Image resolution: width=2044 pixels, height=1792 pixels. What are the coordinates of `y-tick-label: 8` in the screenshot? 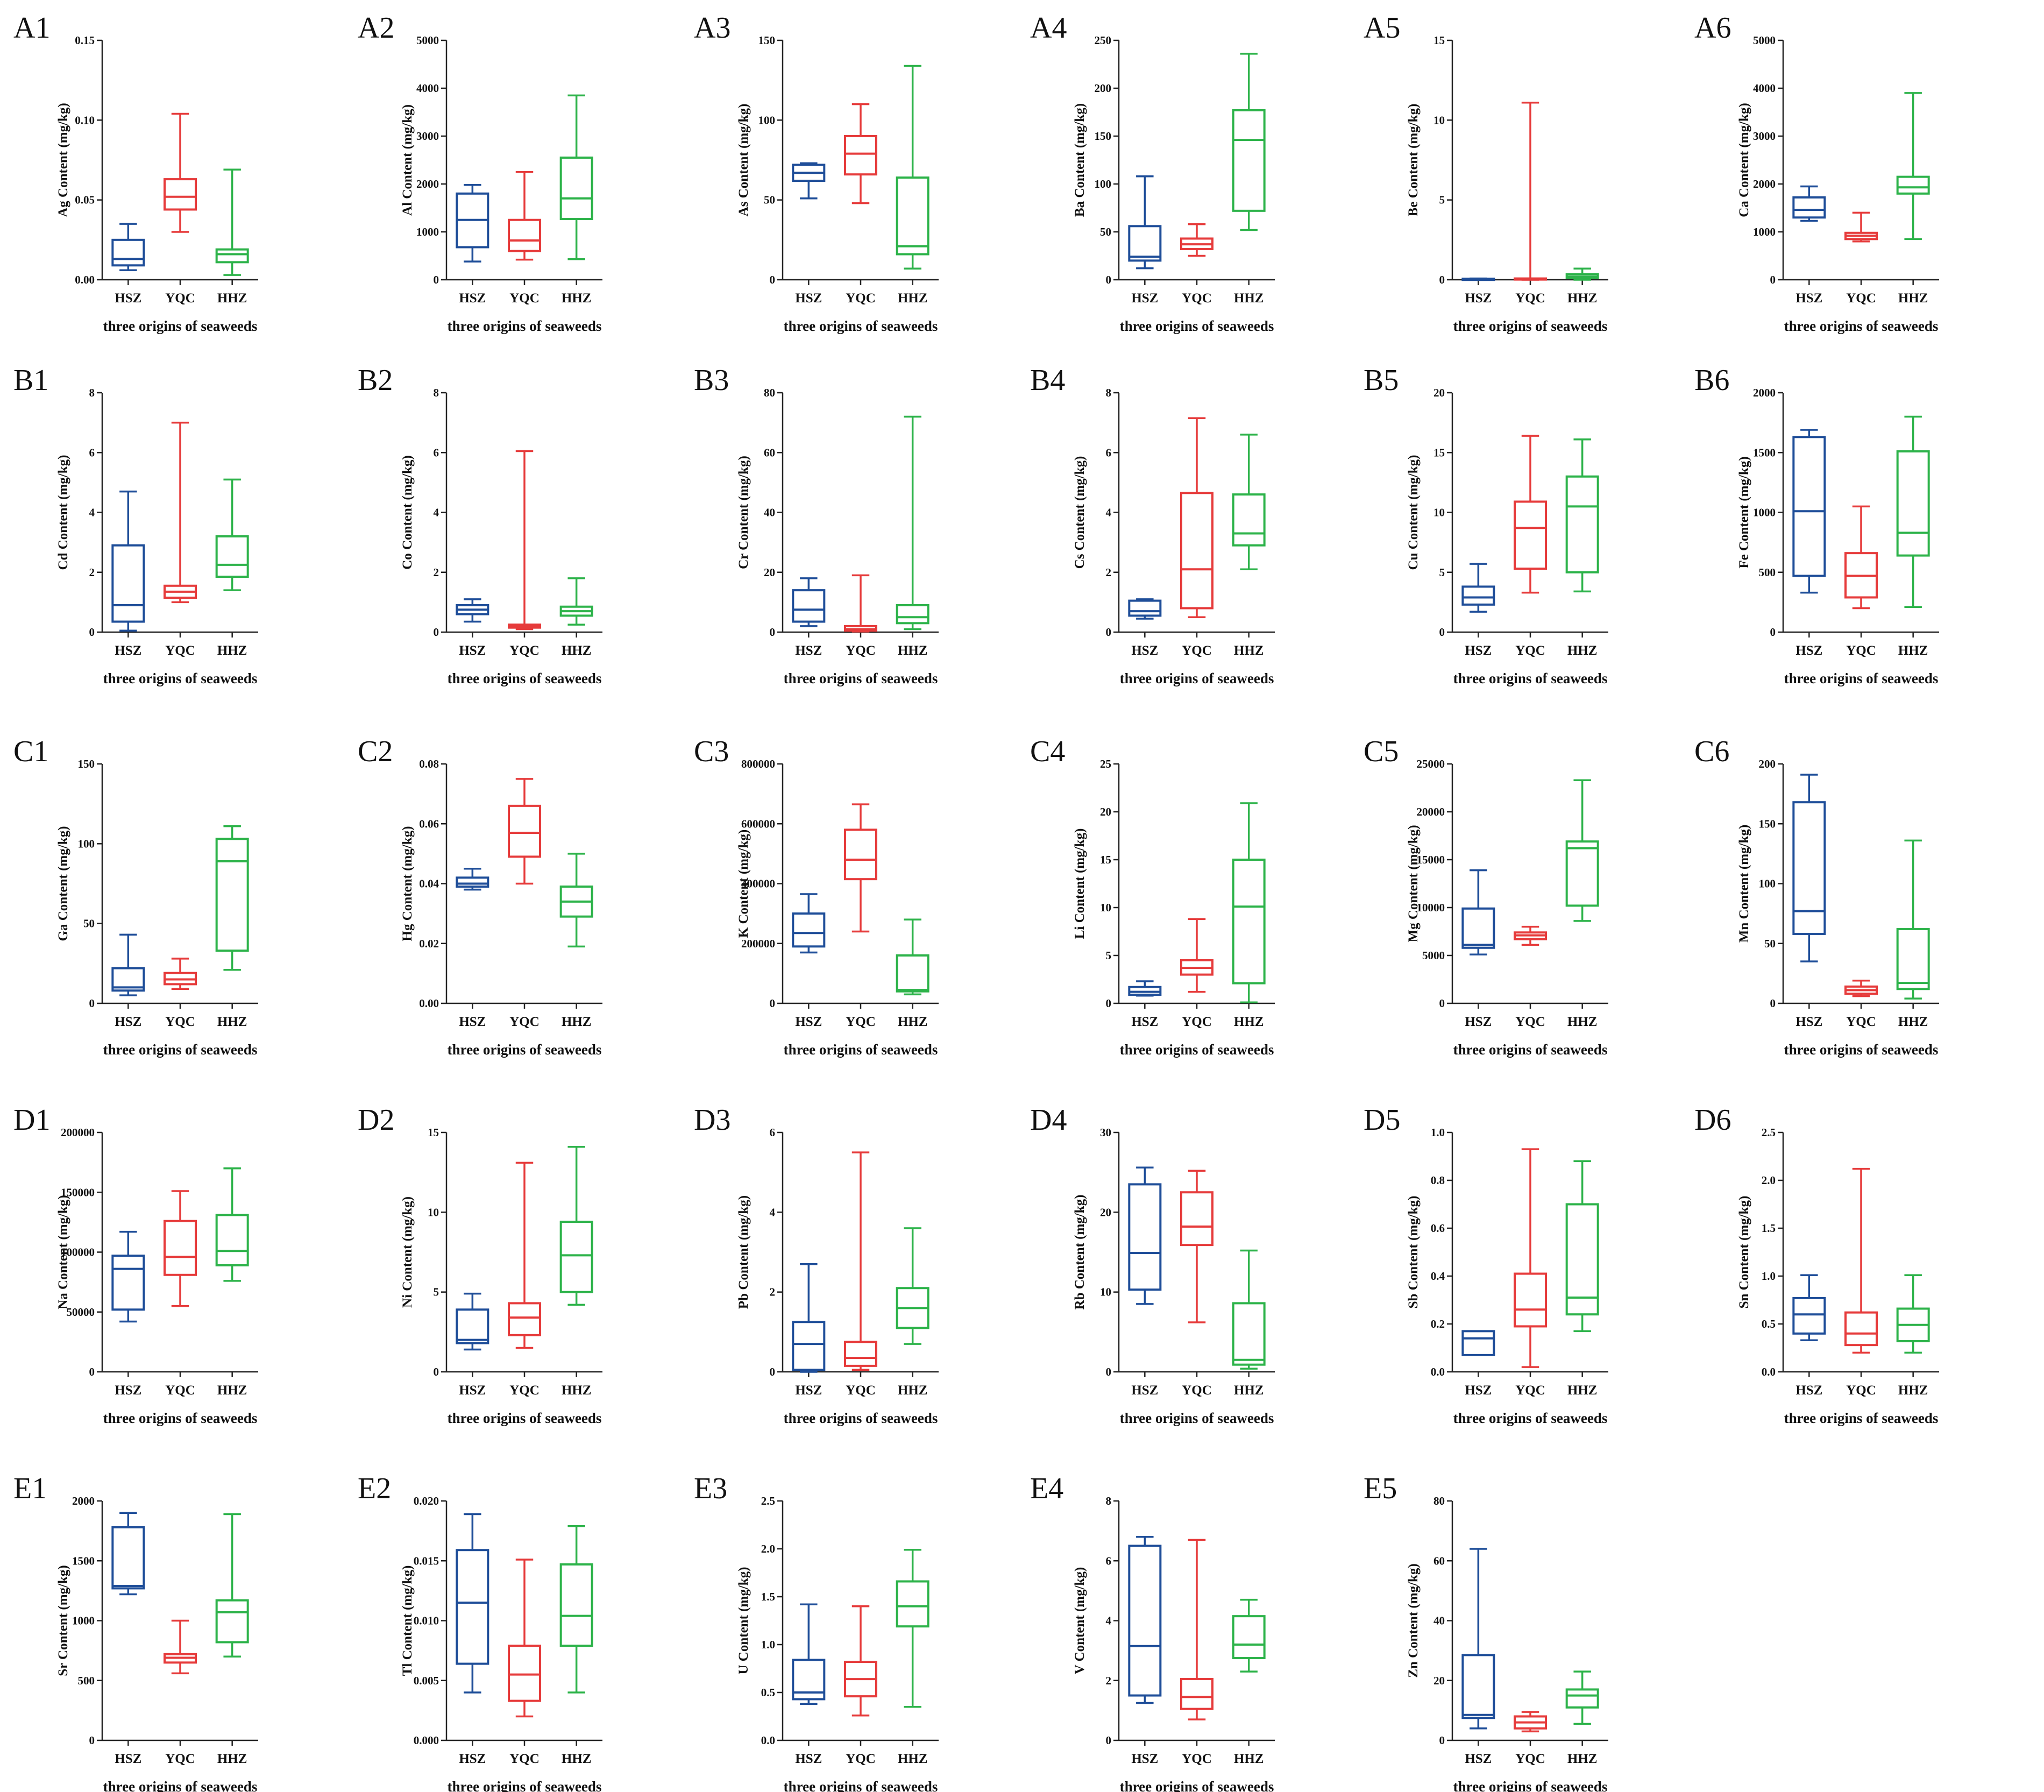 It's located at (1109, 1500).